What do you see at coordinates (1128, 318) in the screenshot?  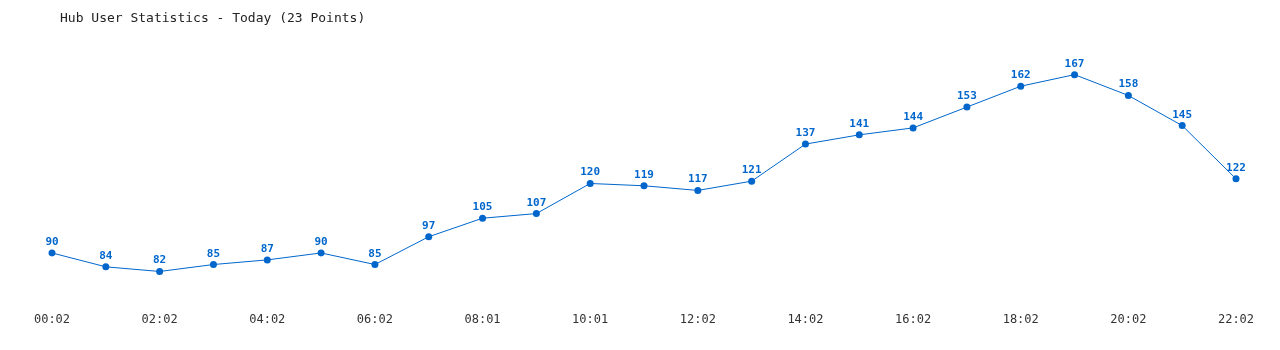 I see `x-tick-label: 20:02` at bounding box center [1128, 318].